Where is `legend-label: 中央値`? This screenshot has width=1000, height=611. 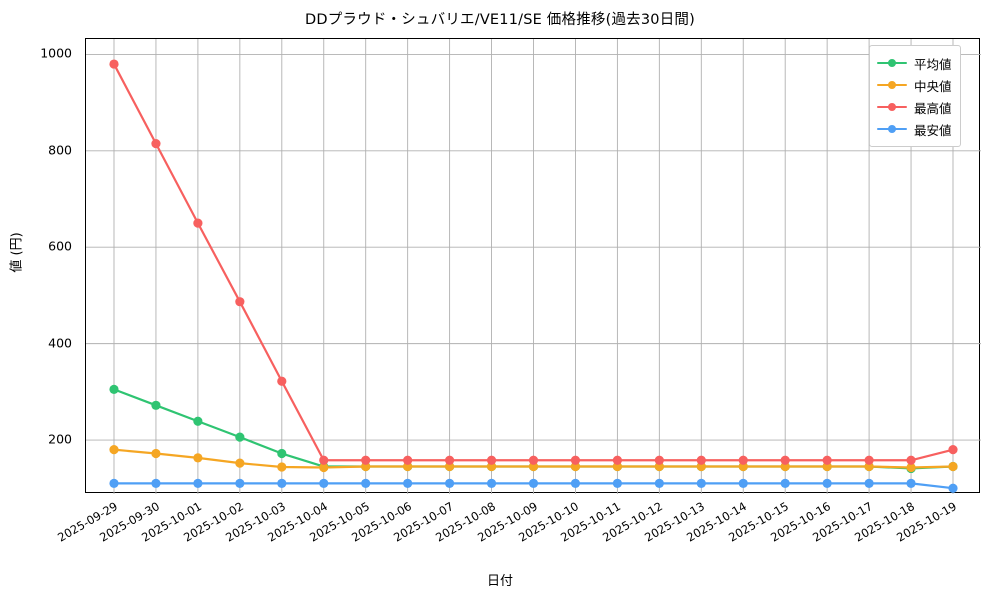
legend-label: 中央値 is located at coordinates (933, 86).